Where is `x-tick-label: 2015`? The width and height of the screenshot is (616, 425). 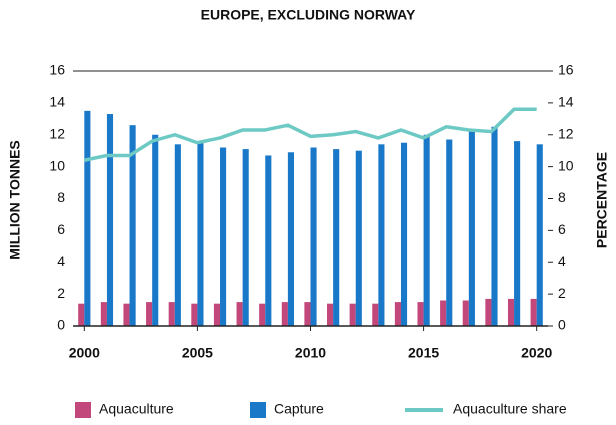 x-tick-label: 2015 is located at coordinates (423, 353).